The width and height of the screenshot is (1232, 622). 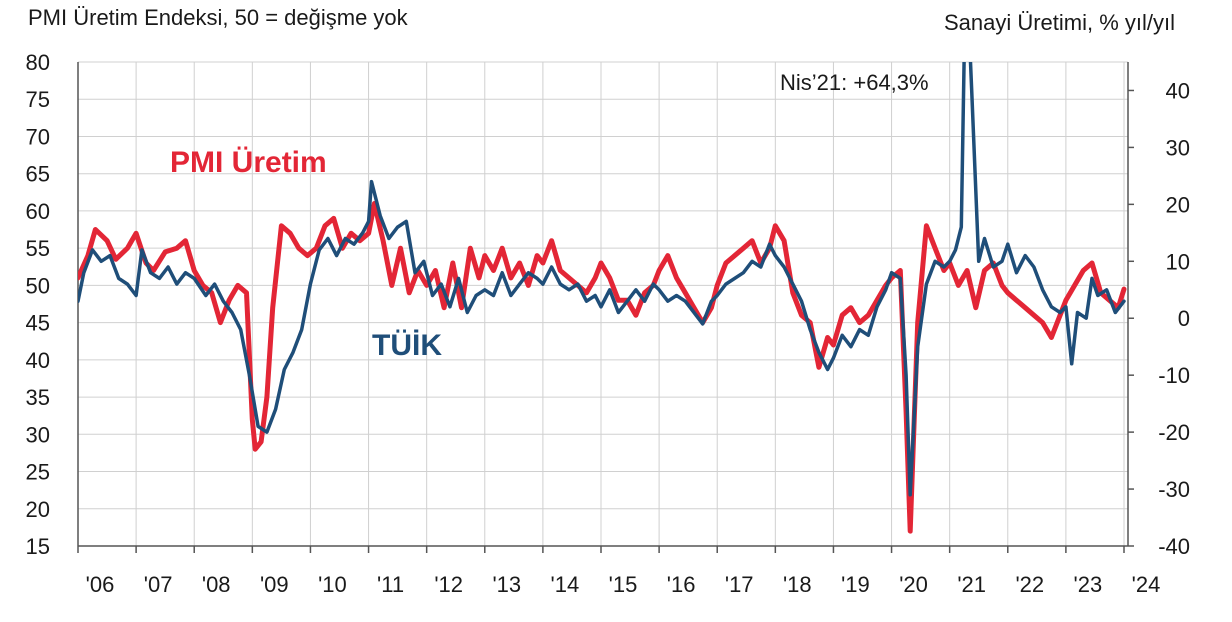 I want to click on y-left-tick-label: 60, so click(x=38, y=211).